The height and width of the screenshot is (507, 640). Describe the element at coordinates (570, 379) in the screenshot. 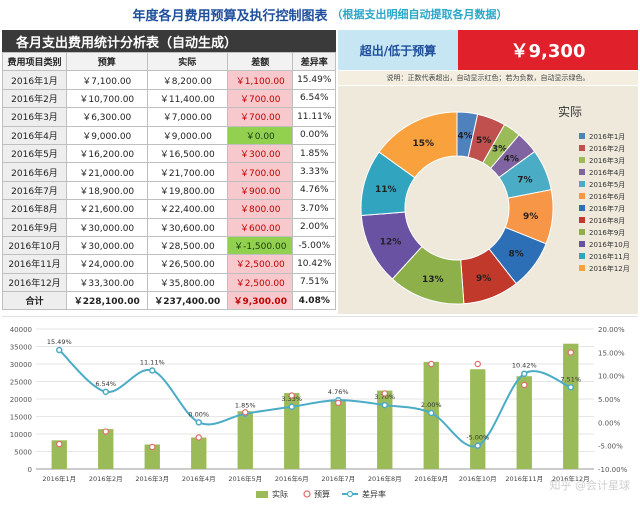

I see `rate-label: 7.51%` at that location.